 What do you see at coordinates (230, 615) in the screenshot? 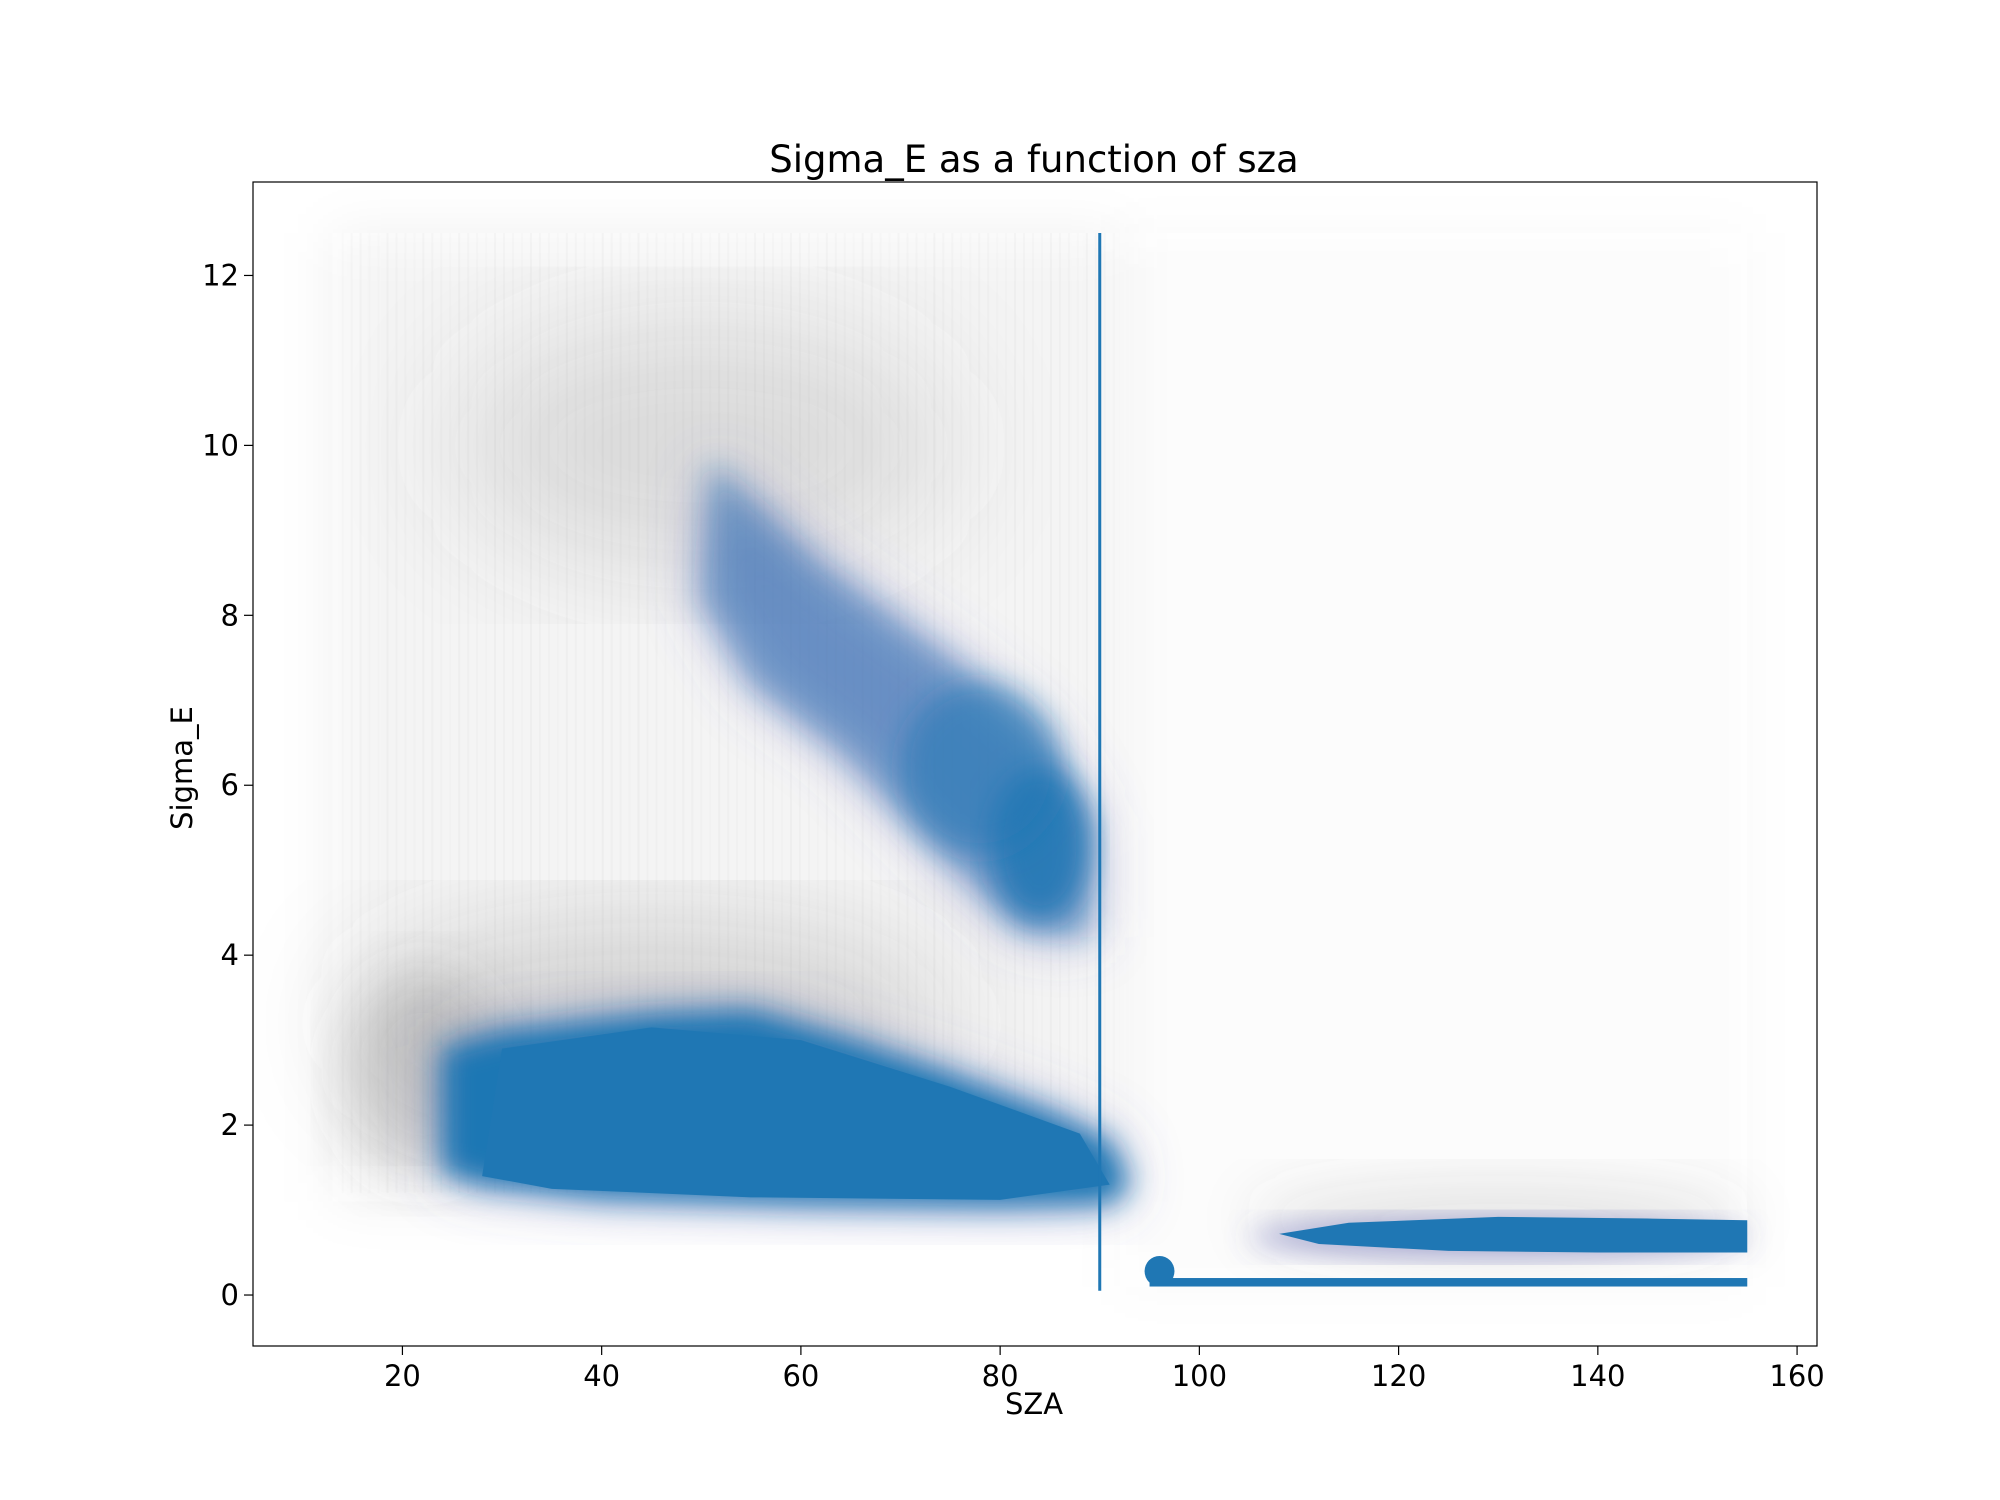
I see `y-tick-label: 8` at bounding box center [230, 615].